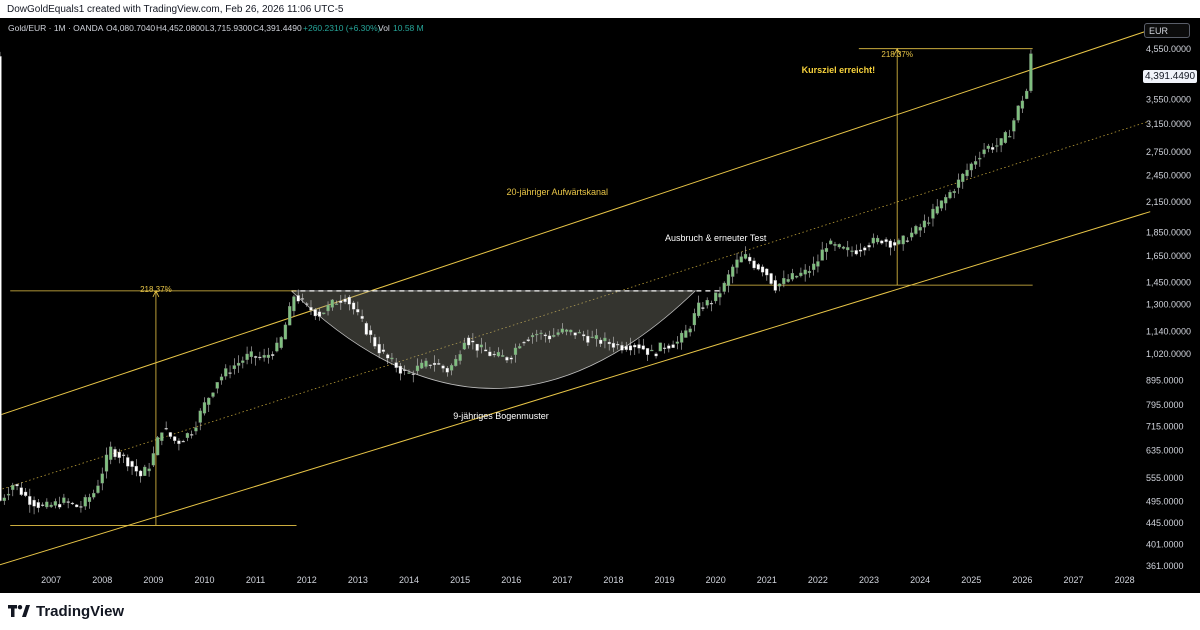 The width and height of the screenshot is (1200, 630). What do you see at coordinates (562, 580) in the screenshot?
I see `x-tick-label: 2017` at bounding box center [562, 580].